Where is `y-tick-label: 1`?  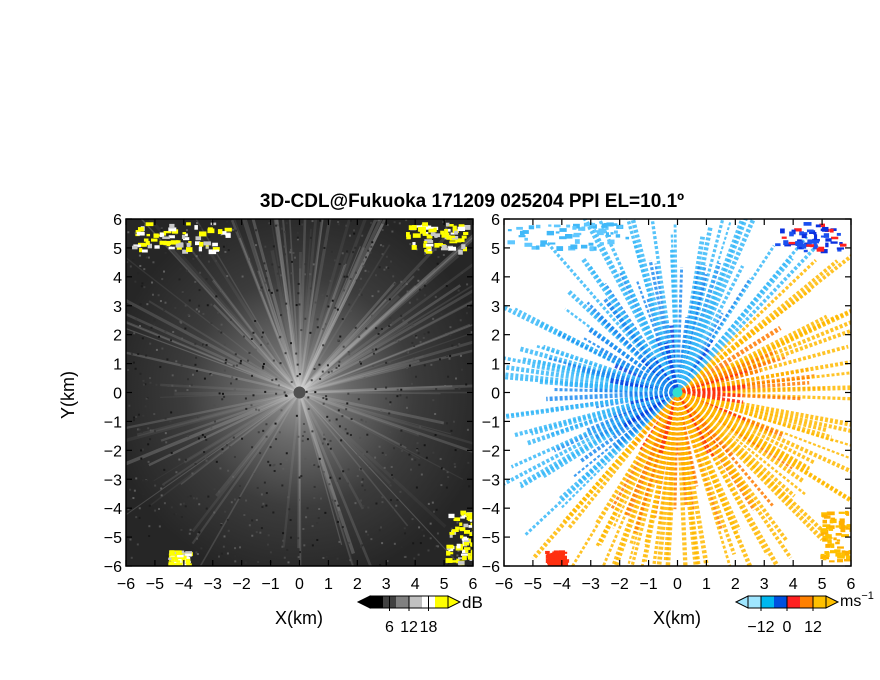 y-tick-label: 1 is located at coordinates (495, 365).